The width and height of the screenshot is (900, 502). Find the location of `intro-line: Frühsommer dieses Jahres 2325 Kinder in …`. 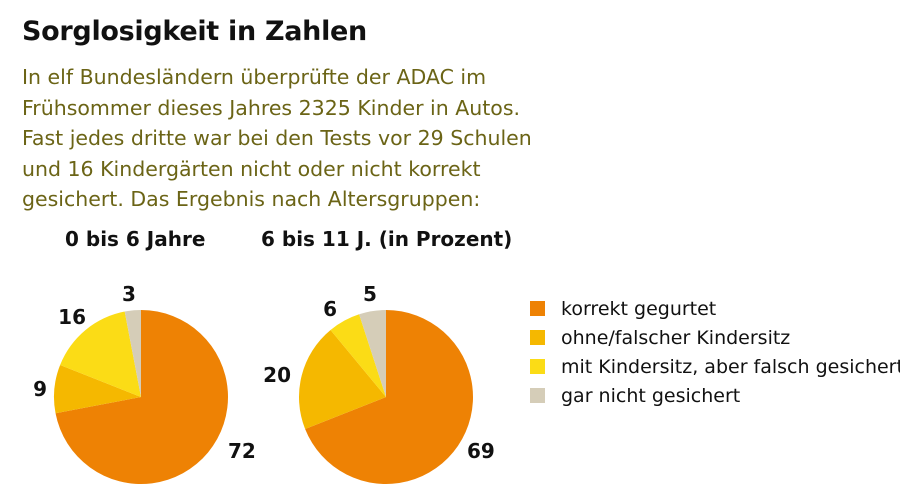

intro-line: Frühsommer dieses Jahres 2325 Kinder in … is located at coordinates (271, 107).